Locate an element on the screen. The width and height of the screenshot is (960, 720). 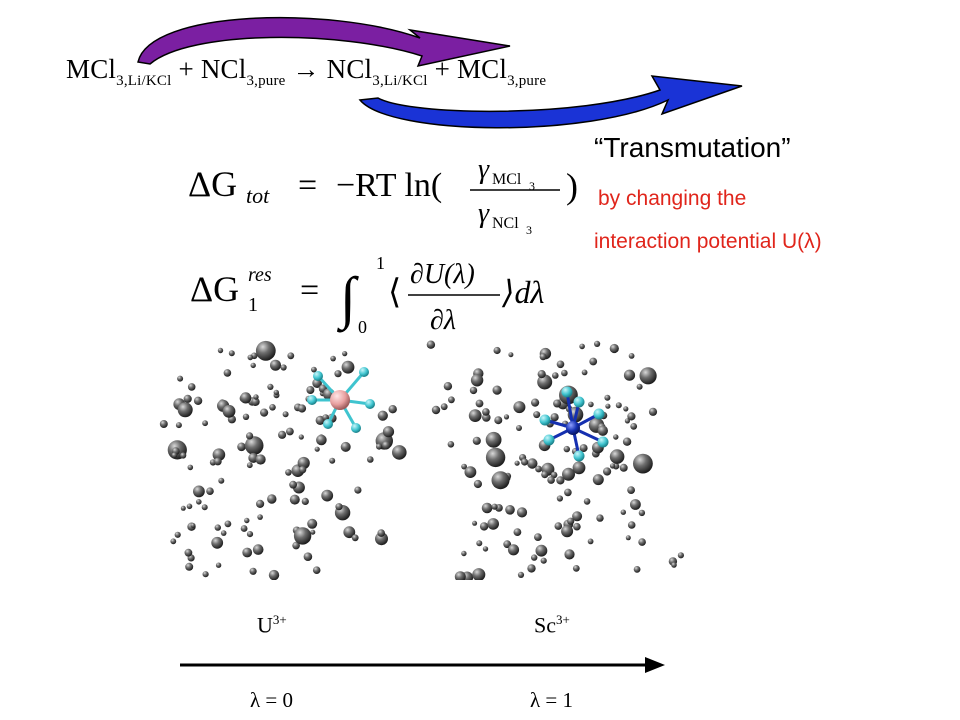
free-energy-equation: ΔG tot = −RT ln( γ MCl 3 γ NCl 3 ) is located at coordinates (383, 195).